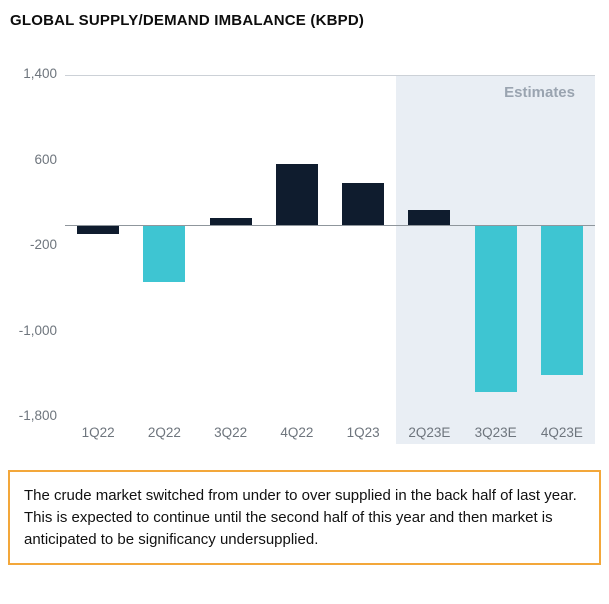  What do you see at coordinates (187, 20) in the screenshot?
I see `chart-title: GLOBAL SUPPLY/DEMAND IMBALANCE (KBPD)` at bounding box center [187, 20].